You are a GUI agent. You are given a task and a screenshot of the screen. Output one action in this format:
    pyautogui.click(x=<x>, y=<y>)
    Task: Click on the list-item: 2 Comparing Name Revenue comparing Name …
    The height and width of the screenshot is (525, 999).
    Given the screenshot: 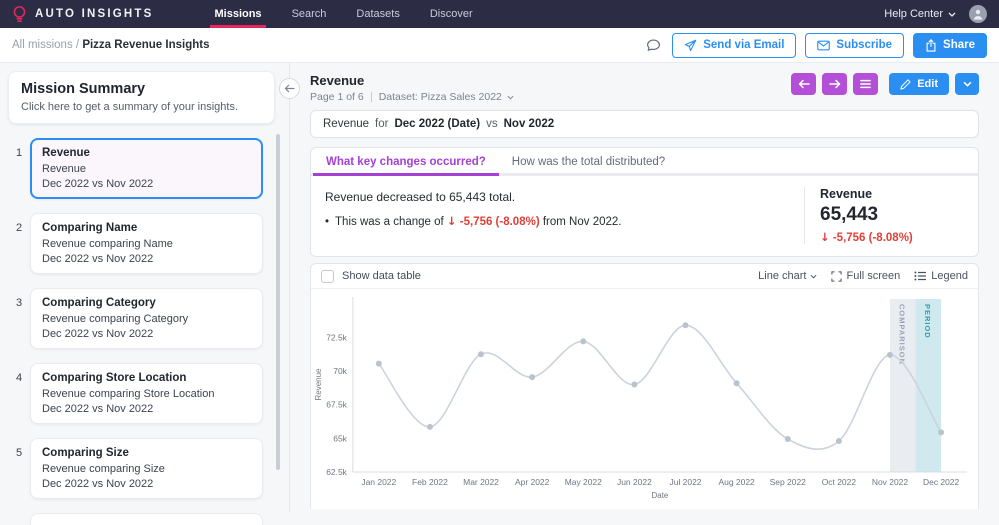 What is the action you would take?
    pyautogui.click(x=148, y=243)
    